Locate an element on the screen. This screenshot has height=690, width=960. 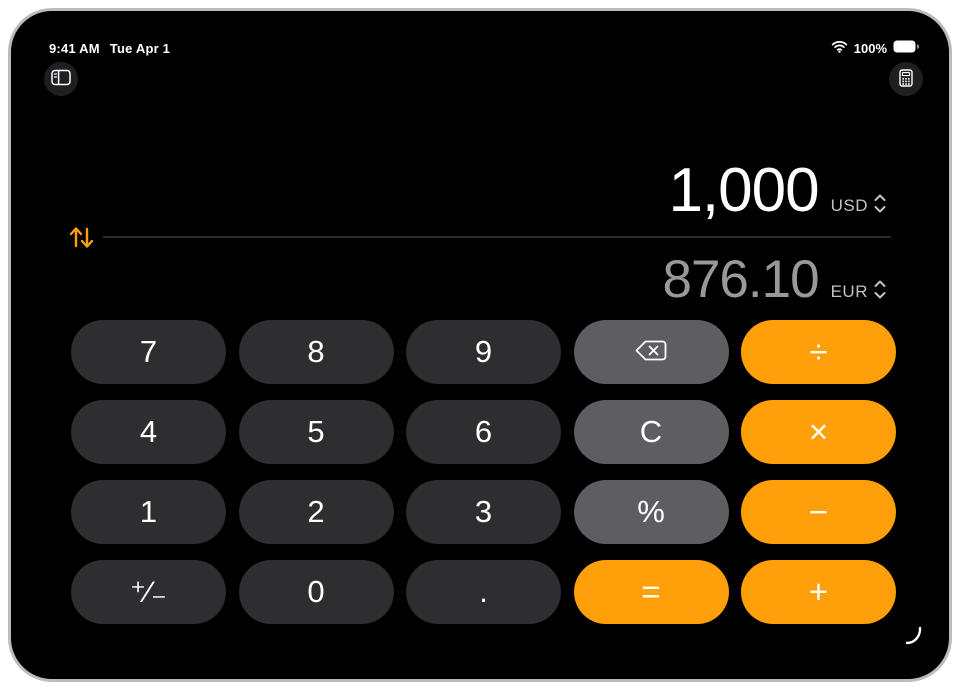
backspace-icon is located at coordinates (651, 352).